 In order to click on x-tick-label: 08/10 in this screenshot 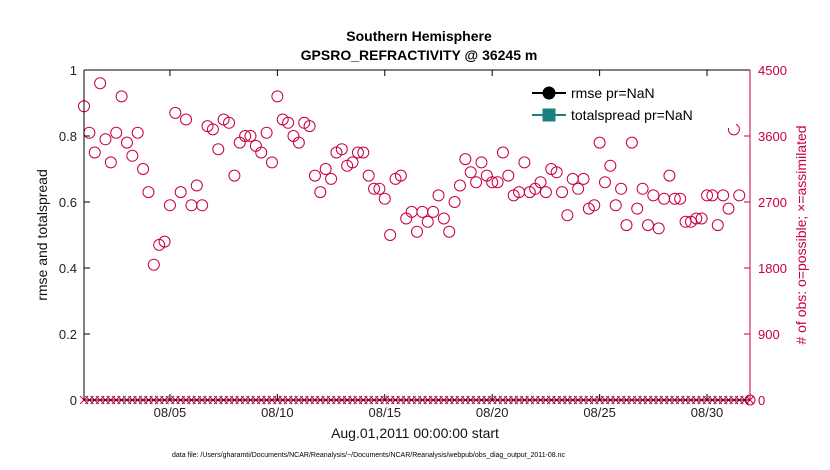, I will do `click(277, 412)`.